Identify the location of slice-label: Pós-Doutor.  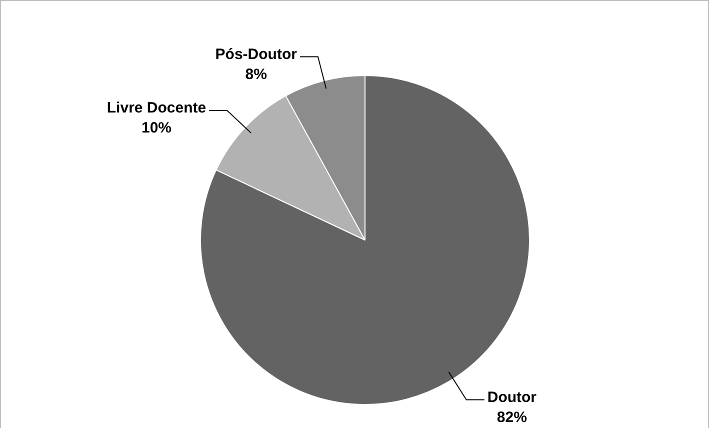
(256, 54).